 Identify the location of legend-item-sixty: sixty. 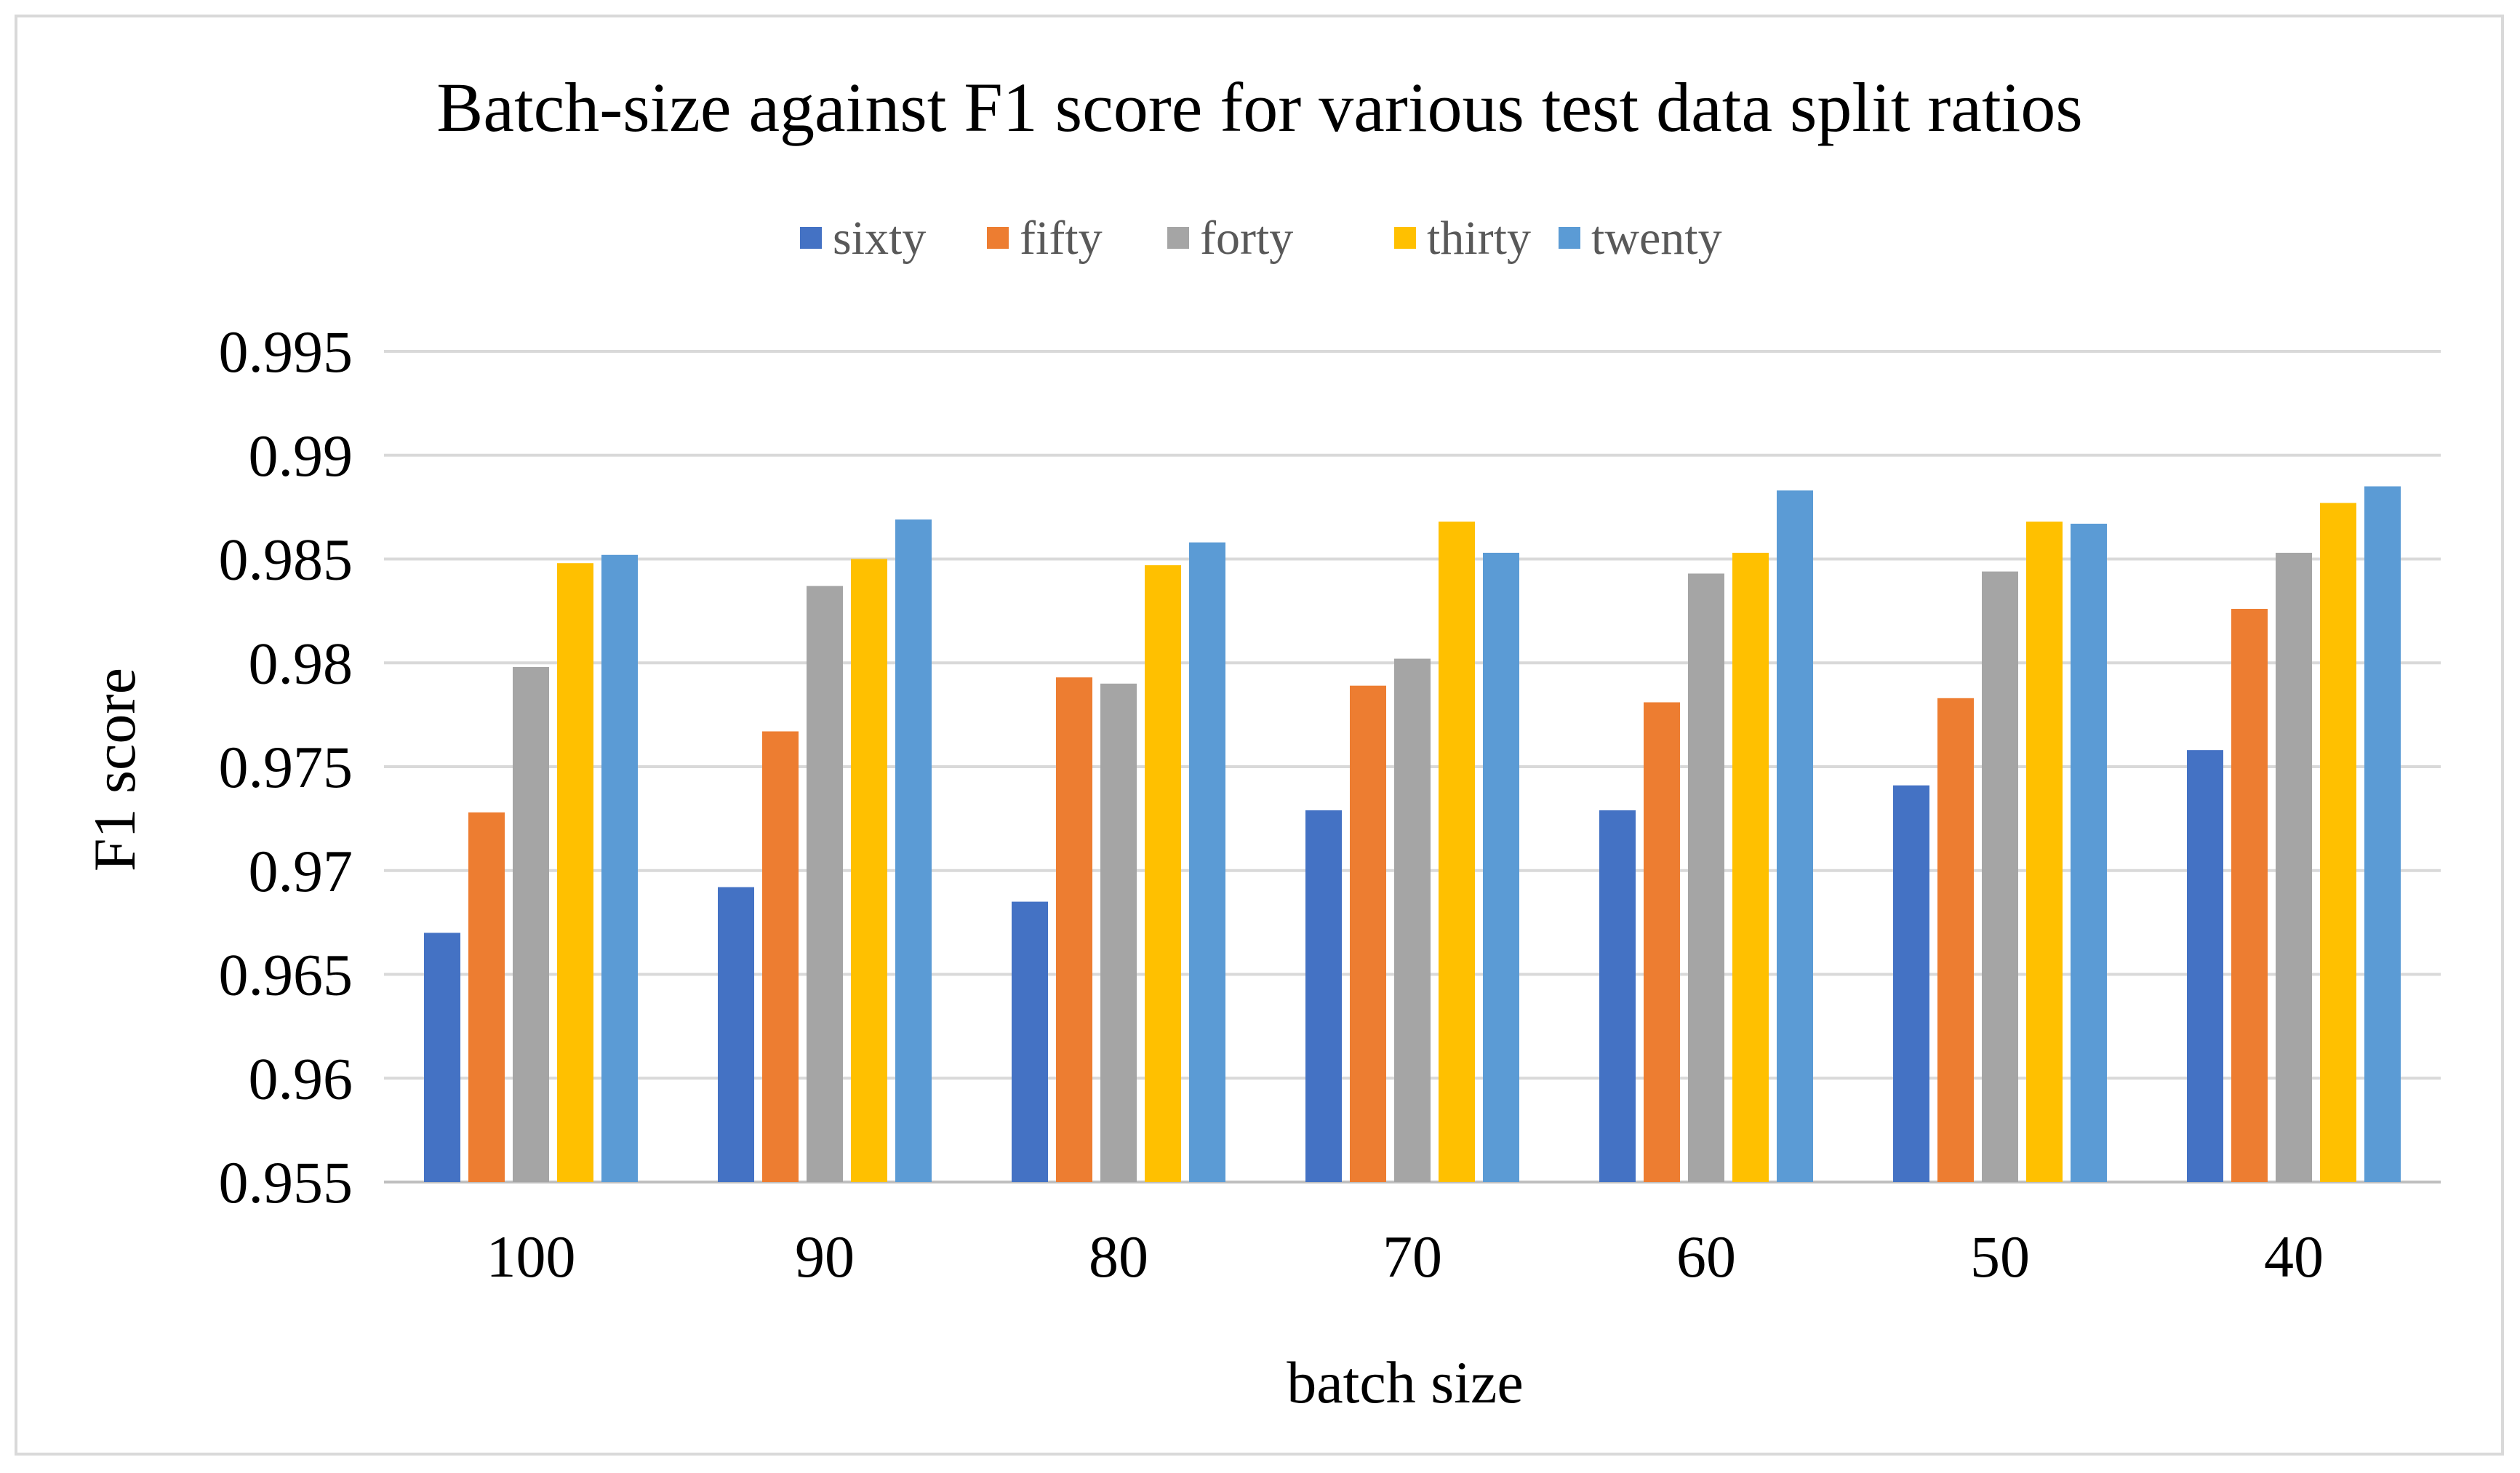
(863, 238).